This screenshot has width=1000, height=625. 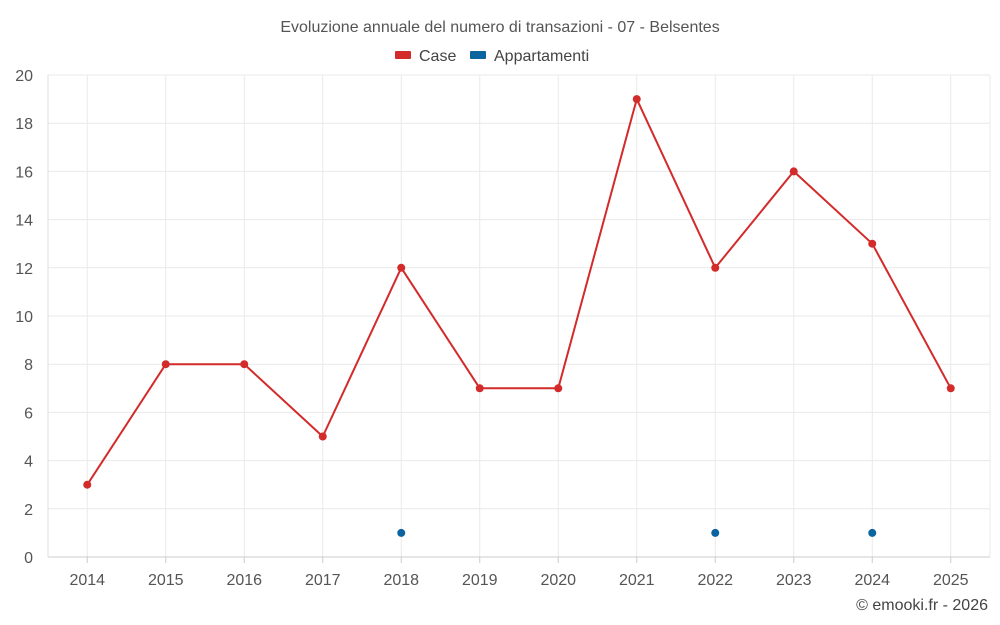 What do you see at coordinates (24, 269) in the screenshot?
I see `y-tick-label: 12` at bounding box center [24, 269].